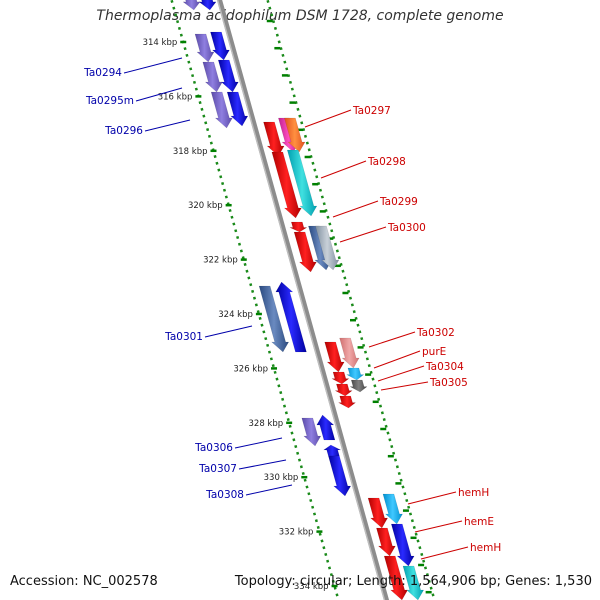 The image size is (600, 600). What do you see at coordinates (371, 111) in the screenshot?
I see `reverse-gene-label: Ta0297` at bounding box center [371, 111].